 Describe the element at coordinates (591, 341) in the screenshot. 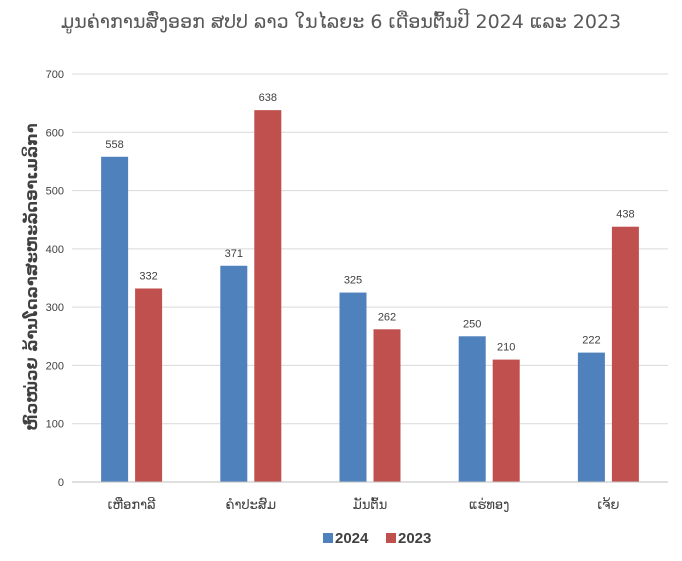

I see `data-label: 222` at that location.